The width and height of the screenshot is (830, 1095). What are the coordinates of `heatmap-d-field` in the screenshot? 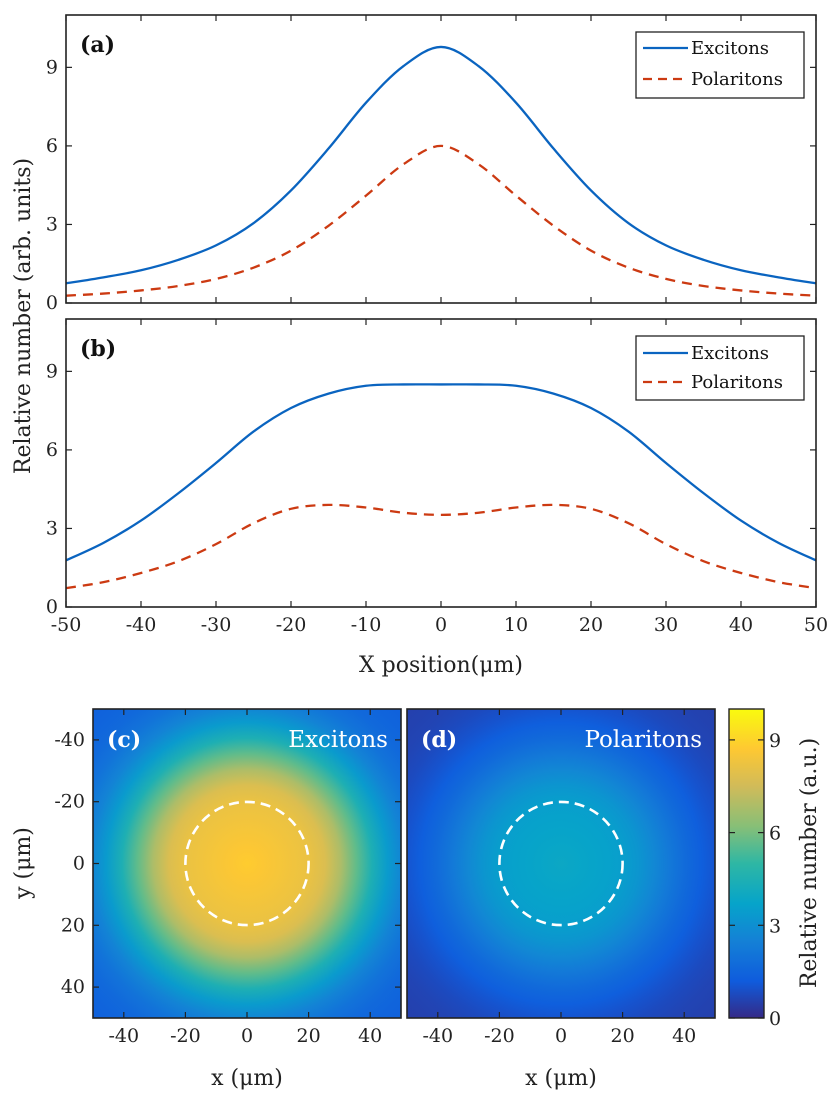 It's located at (561, 863).